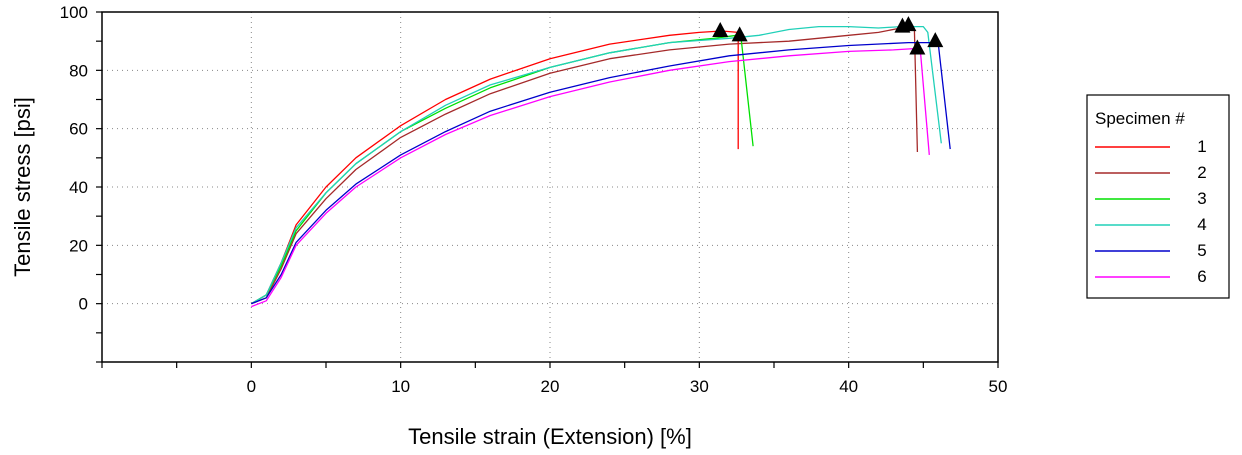 This screenshot has width=1242, height=455. What do you see at coordinates (550, 436) in the screenshot?
I see `x-axis-title: Tensile strain (Extension) [%]` at bounding box center [550, 436].